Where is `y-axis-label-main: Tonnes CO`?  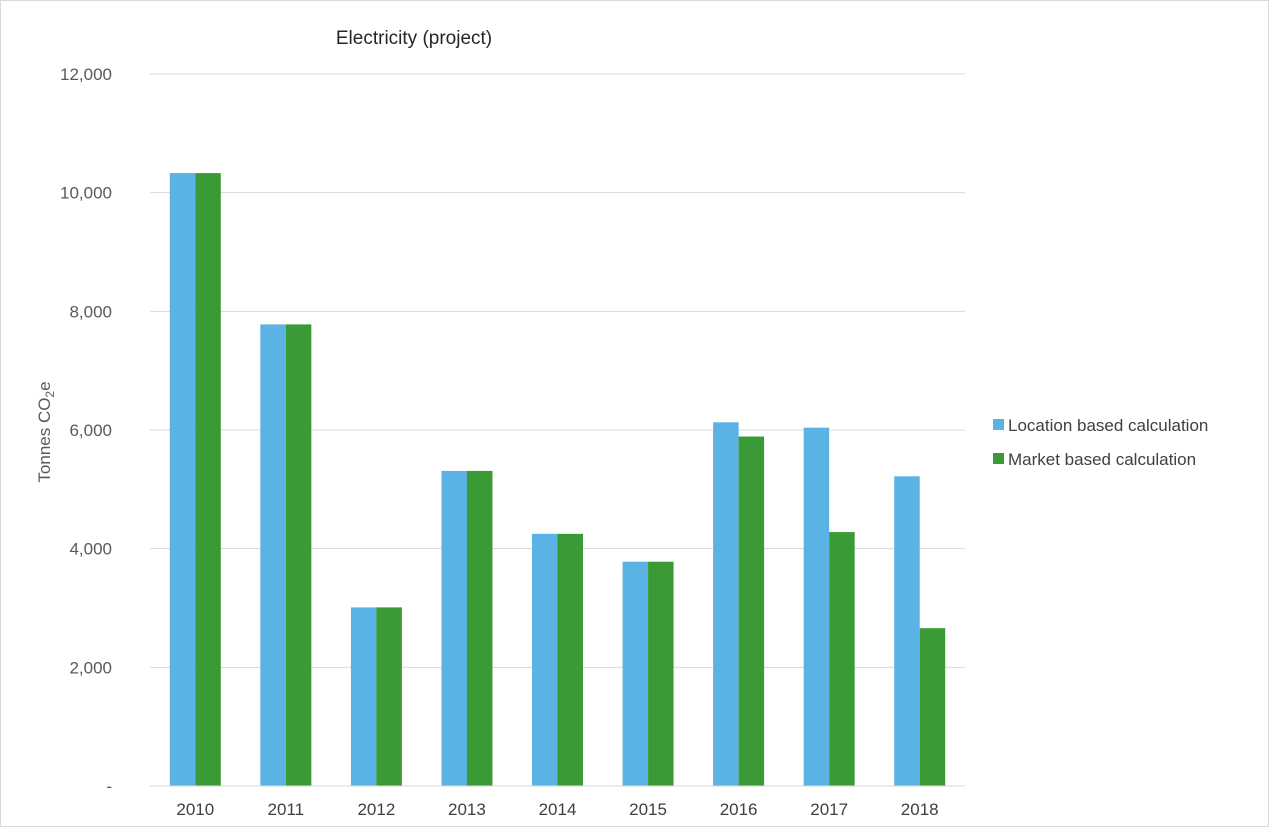 y-axis-label-main: Tonnes CO is located at coordinates (44, 440).